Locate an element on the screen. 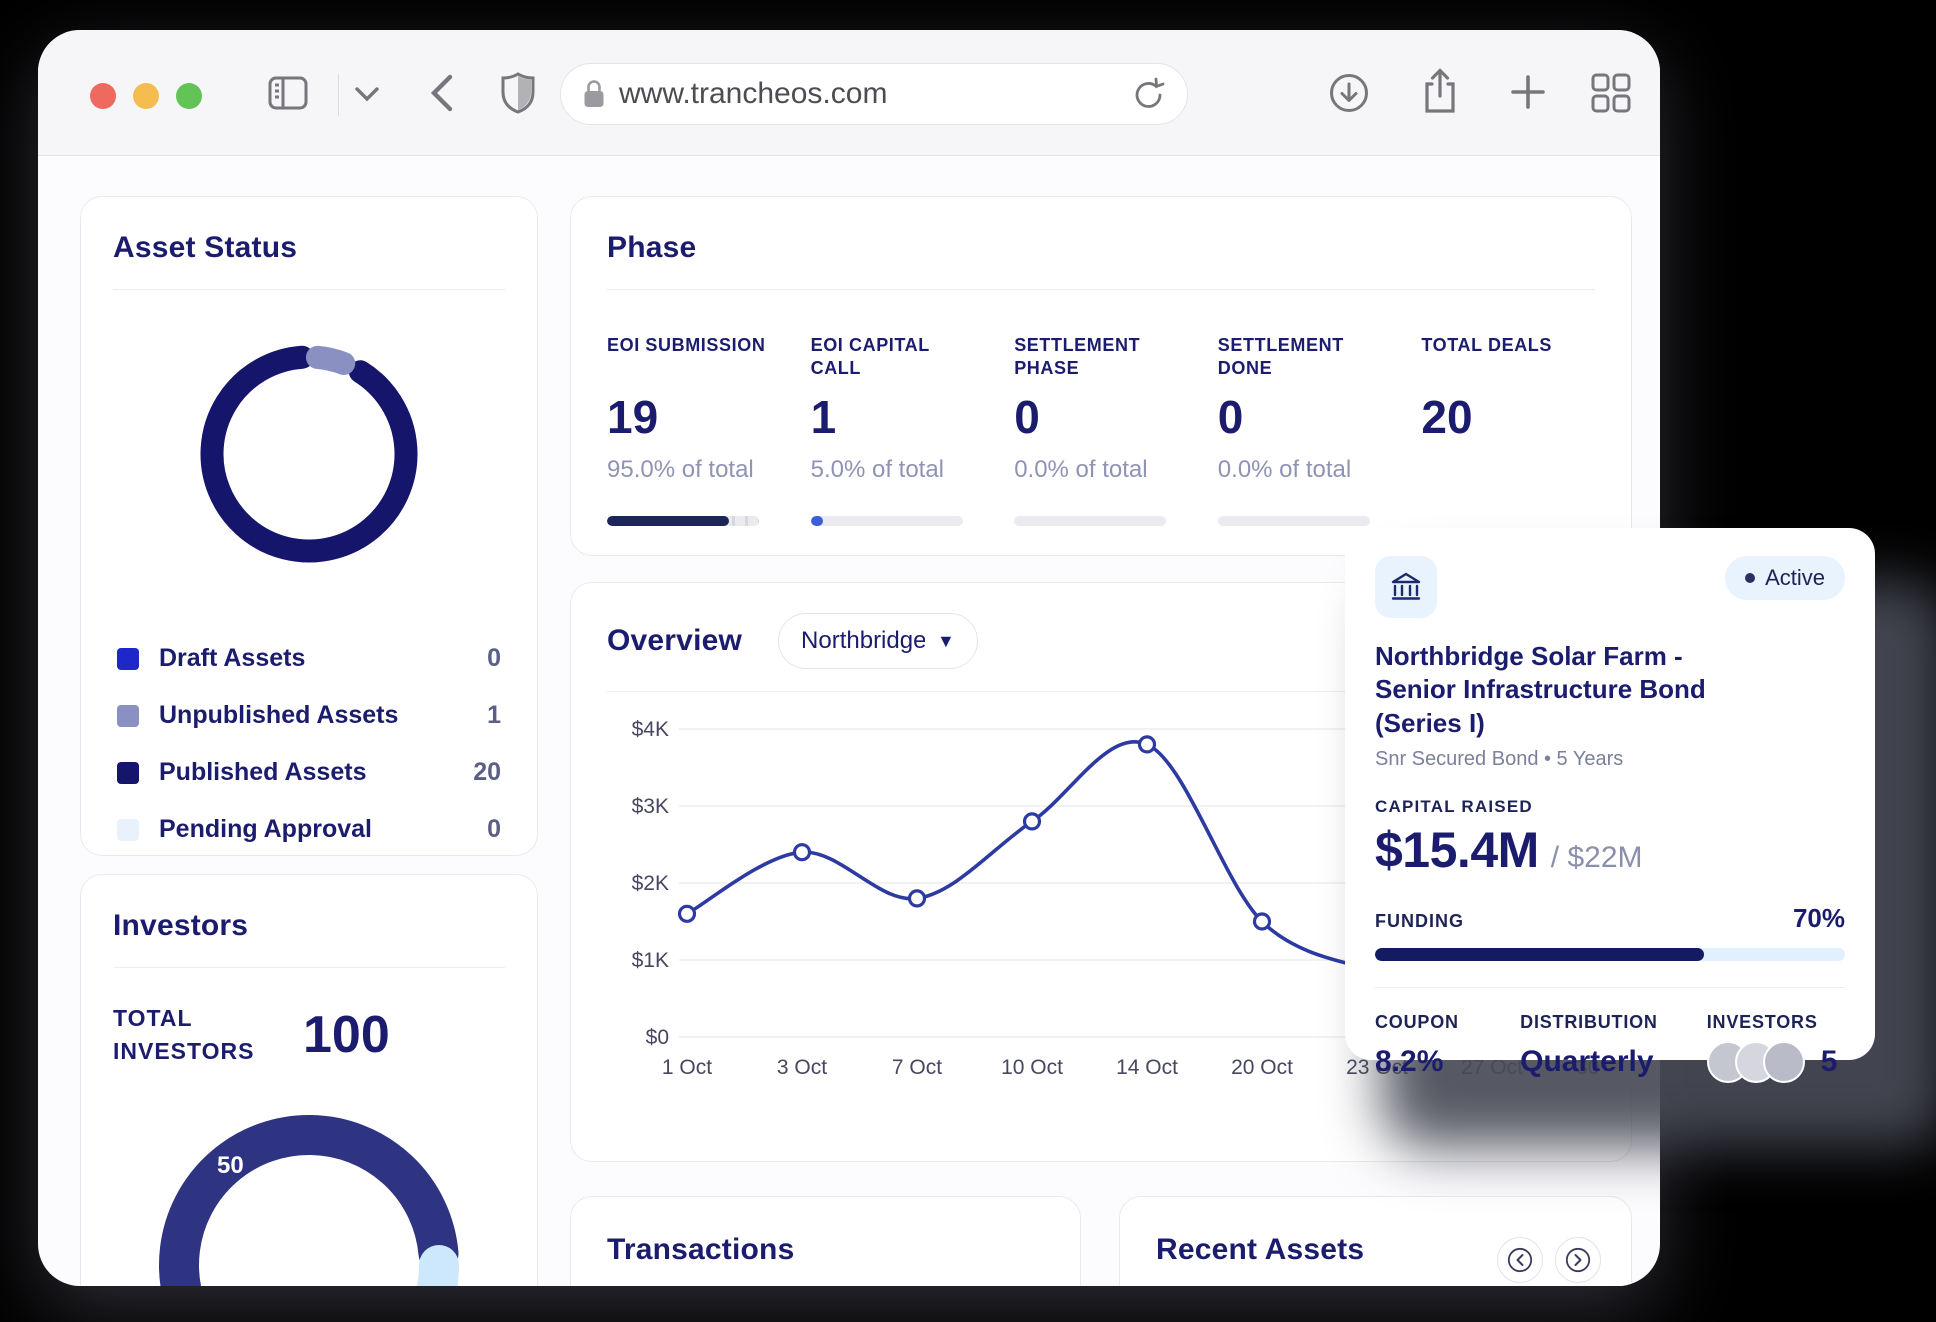  x-axis-label: 27 Oct is located at coordinates (1492, 1067).